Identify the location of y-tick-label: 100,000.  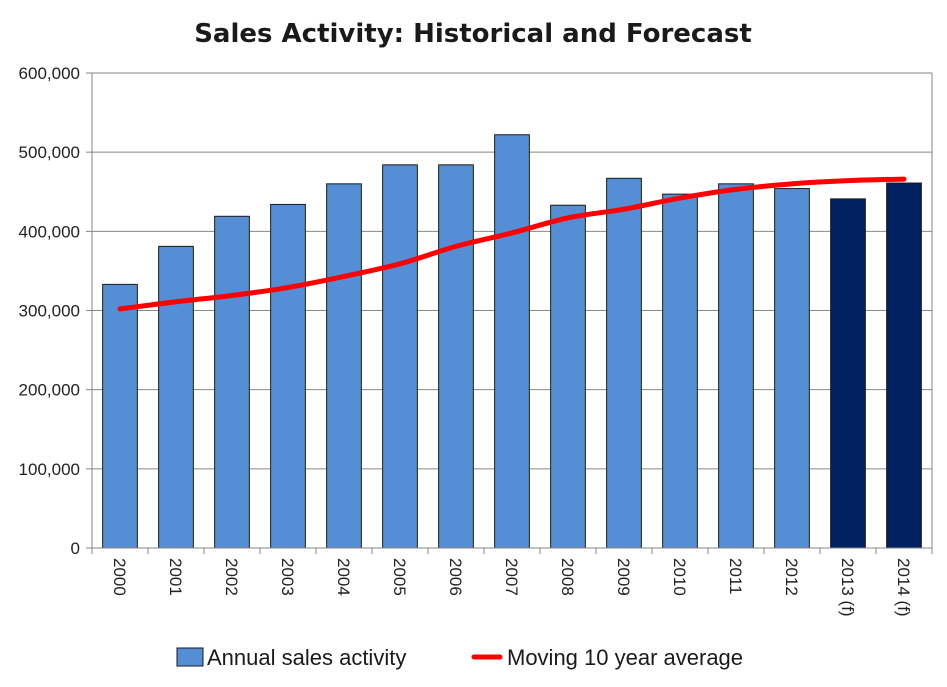
(49, 469).